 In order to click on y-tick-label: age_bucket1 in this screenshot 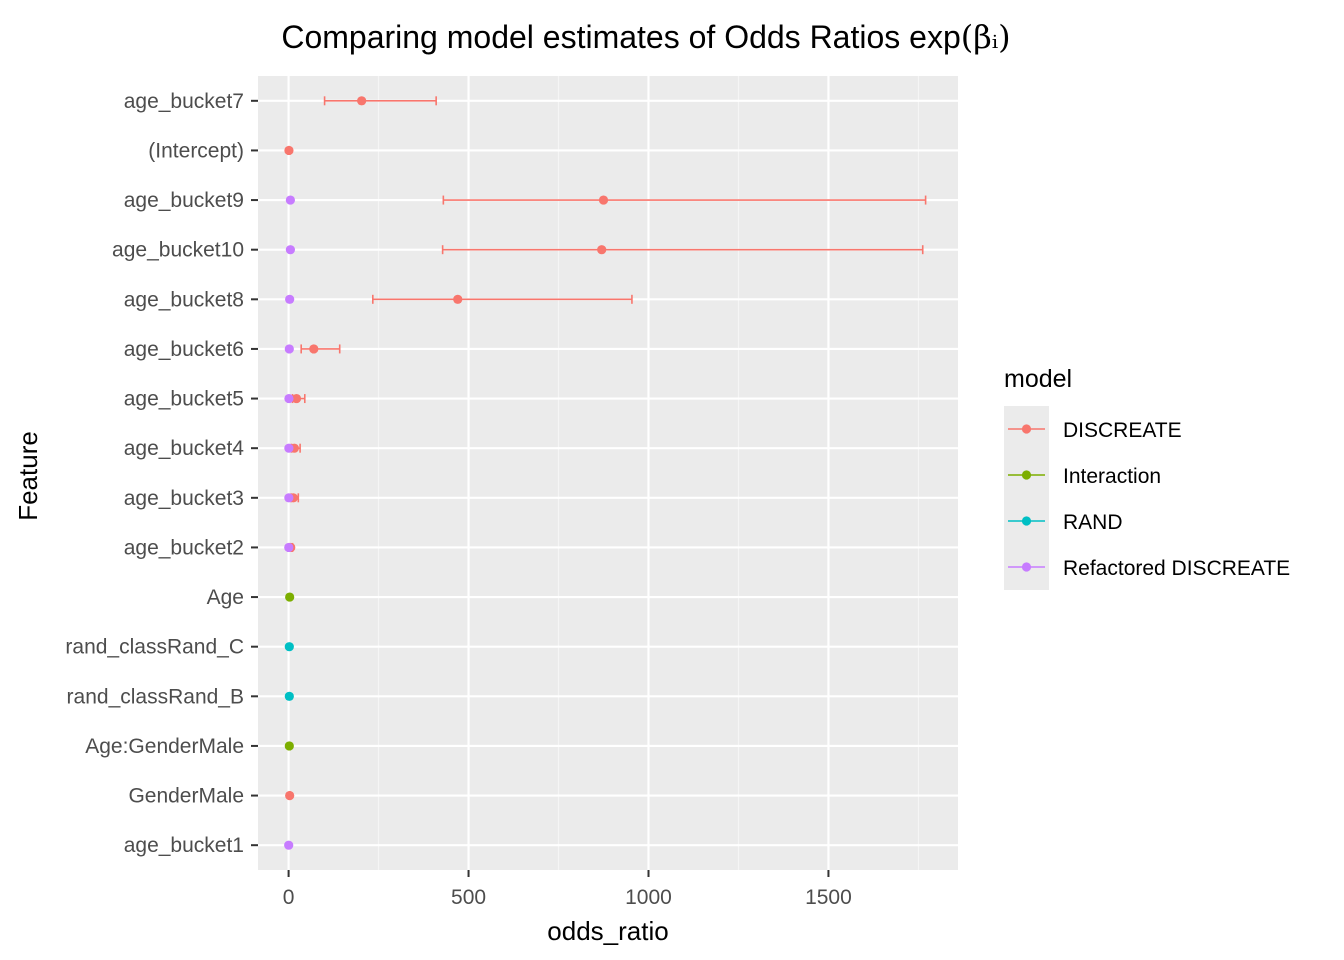, I will do `click(184, 845)`.